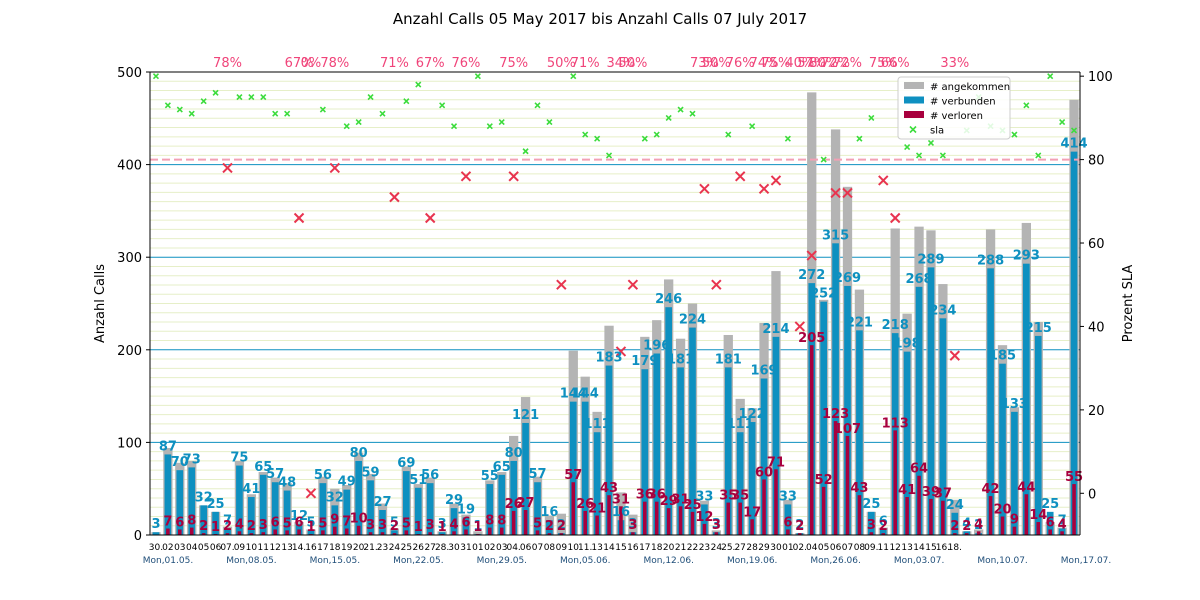 The width and height of the screenshot is (1200, 600). What do you see at coordinates (608, 358) in the screenshot?
I see `verbunden-value-label: 183` at bounding box center [608, 358].